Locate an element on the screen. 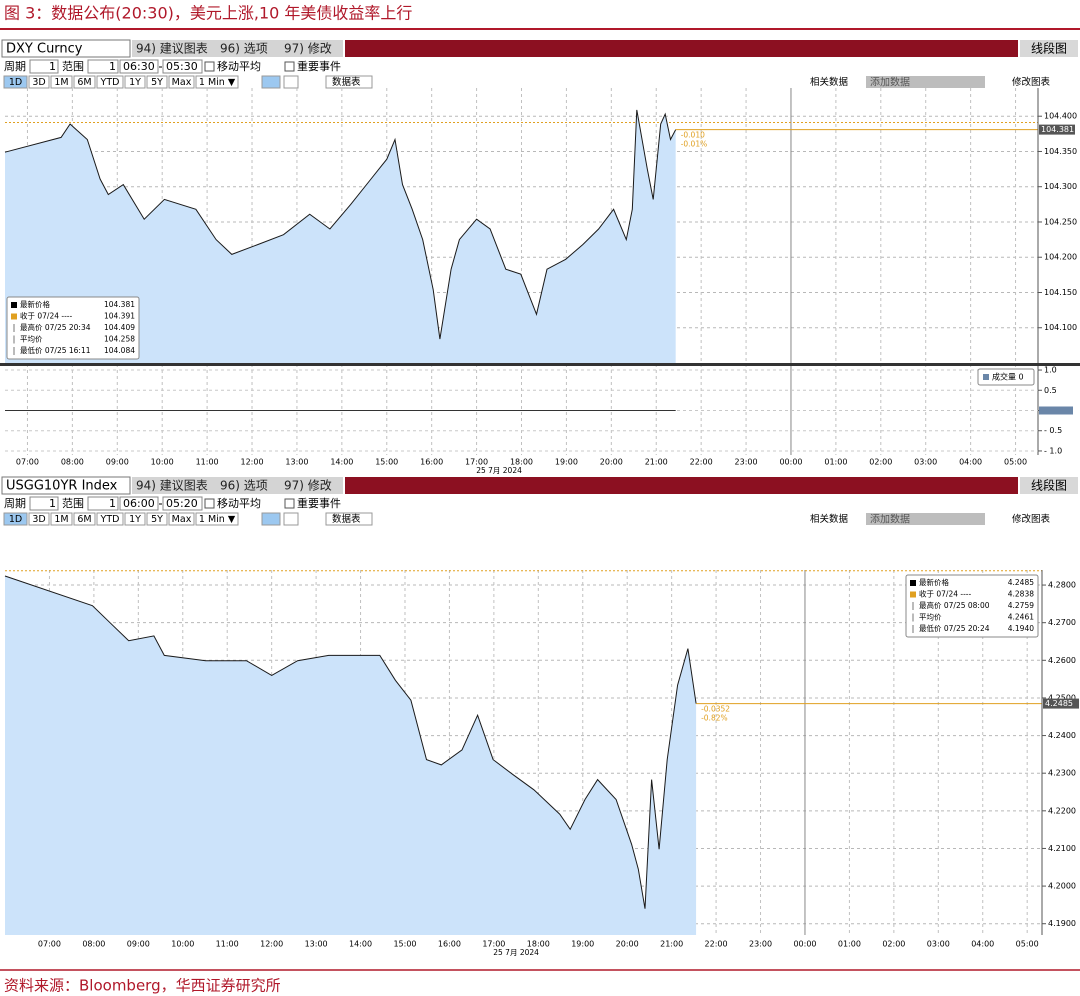 Image resolution: width=1080 pixels, height=996 pixels. change-label: -0.010 is located at coordinates (693, 135).